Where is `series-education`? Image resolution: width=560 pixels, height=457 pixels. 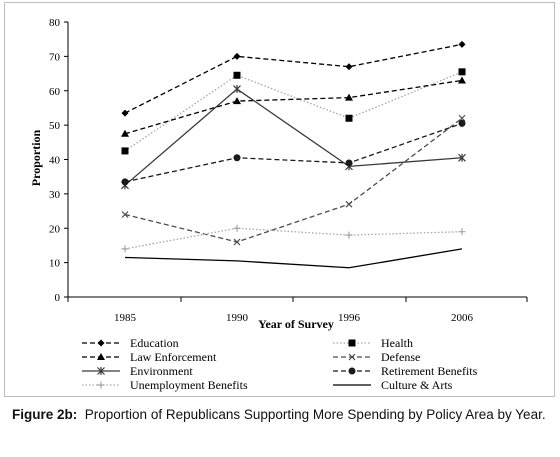
series-education is located at coordinates (293, 78).